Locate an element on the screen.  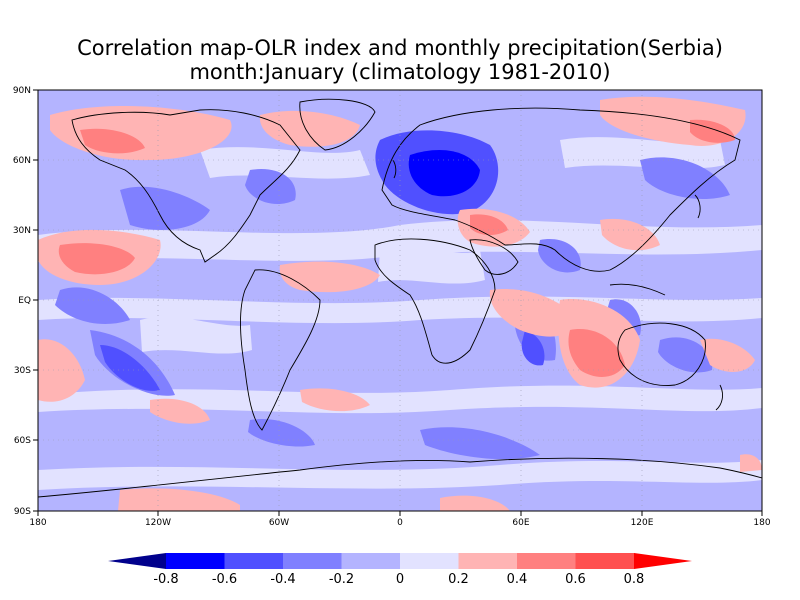
y-axis-labels: 90N 60N 30N EQ 30S 60S 90S is located at coordinates (22, 301).